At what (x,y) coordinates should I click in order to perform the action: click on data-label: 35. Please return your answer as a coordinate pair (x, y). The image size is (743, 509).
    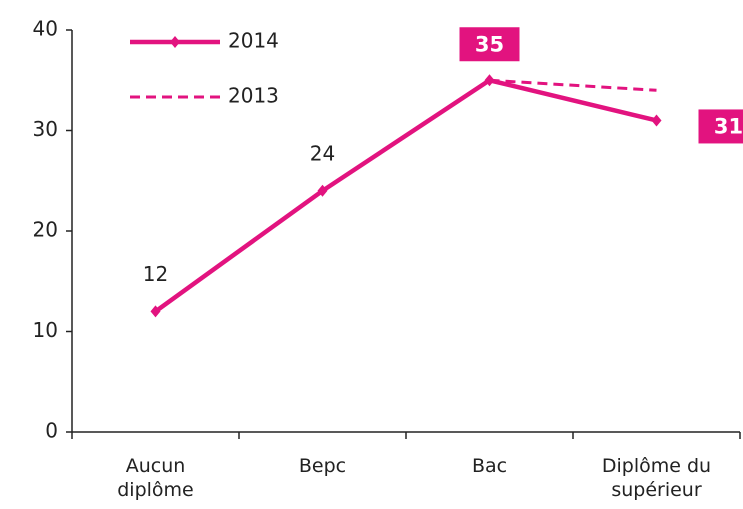
    Looking at the image, I should click on (489, 44).